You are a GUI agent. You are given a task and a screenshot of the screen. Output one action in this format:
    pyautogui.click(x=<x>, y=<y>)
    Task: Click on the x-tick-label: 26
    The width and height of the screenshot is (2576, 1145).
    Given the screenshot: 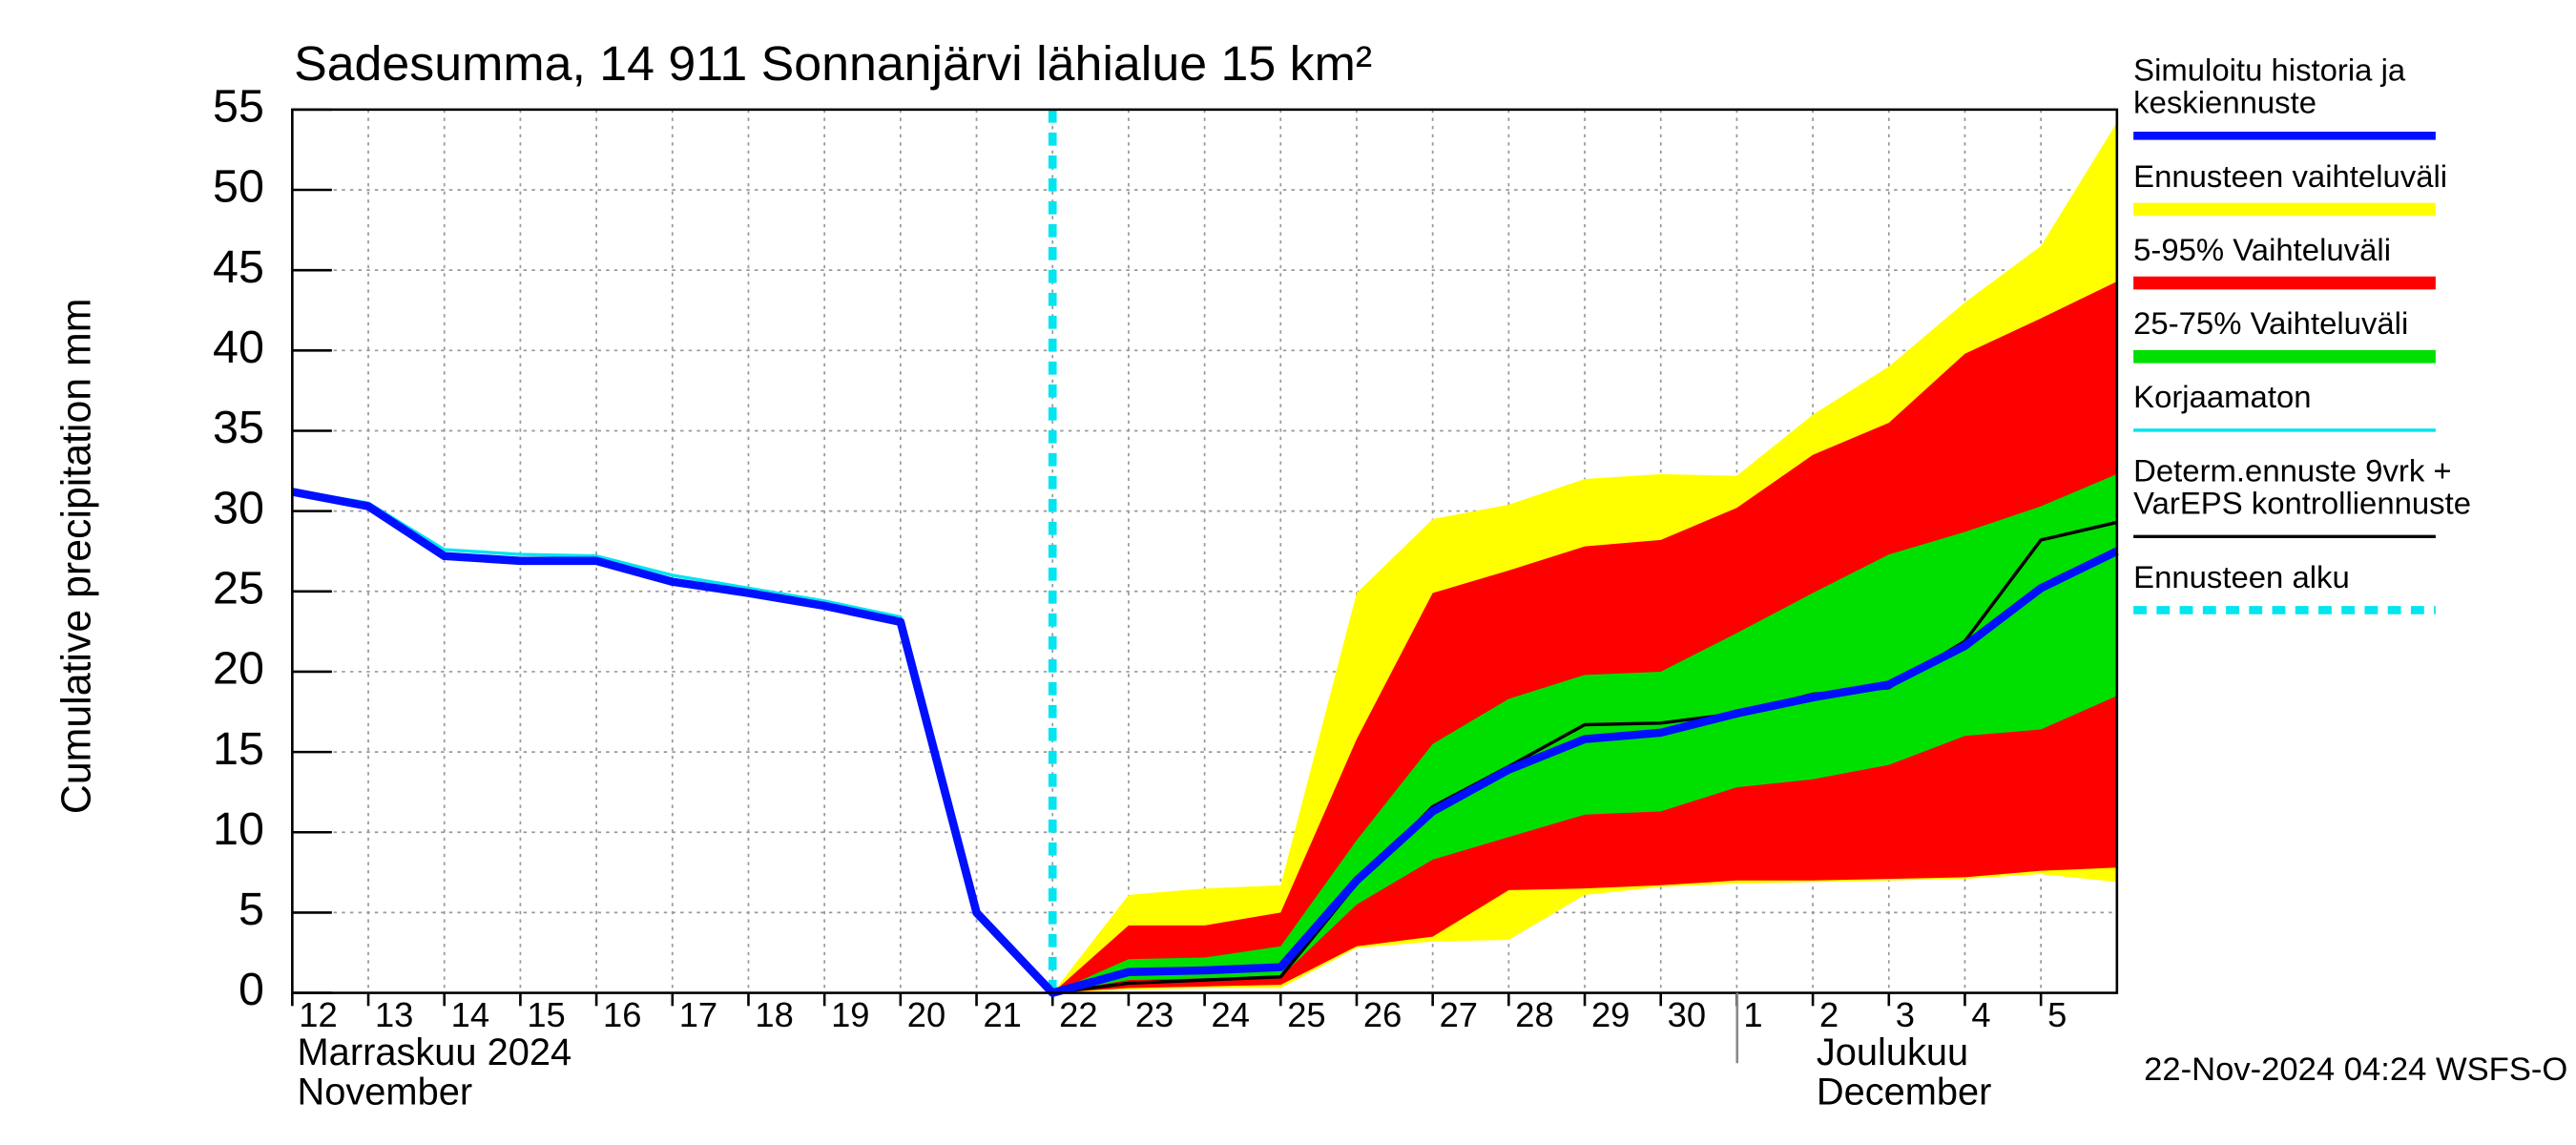 What is the action you would take?
    pyautogui.click(x=1382, y=1014)
    